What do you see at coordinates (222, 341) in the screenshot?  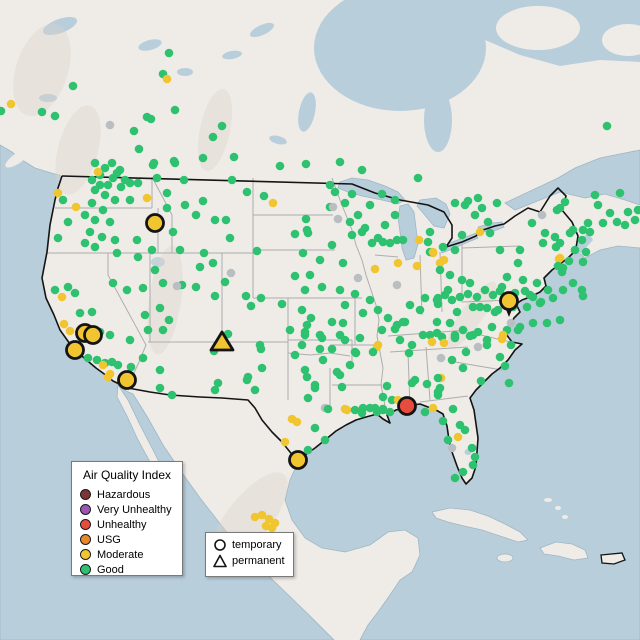 I see `highlighted-permanent-station-marker` at bounding box center [222, 341].